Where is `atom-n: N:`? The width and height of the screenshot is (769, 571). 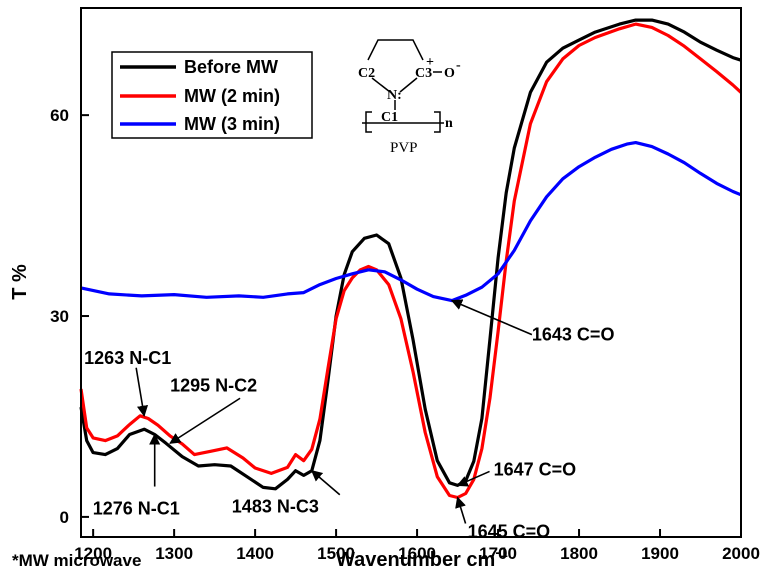 atom-n: N: is located at coordinates (394, 95).